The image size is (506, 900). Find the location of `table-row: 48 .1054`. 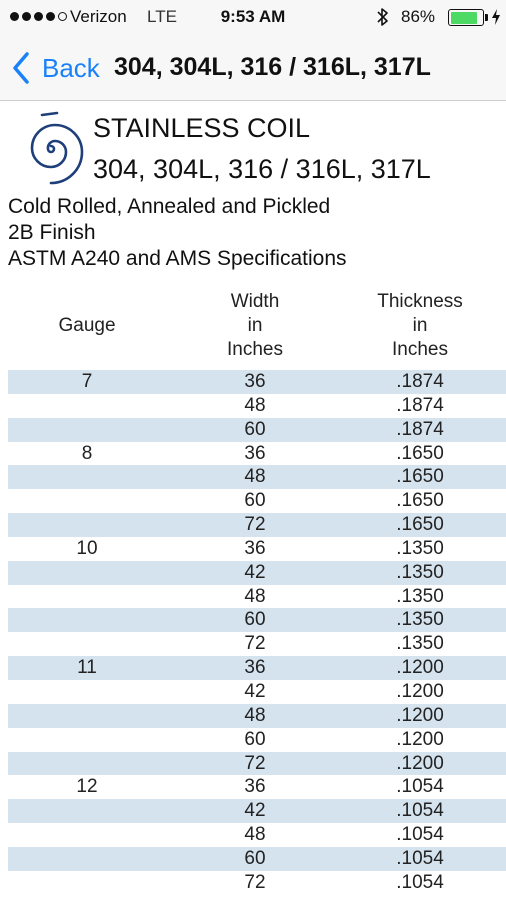

table-row: 48 .1054 is located at coordinates (257, 835).